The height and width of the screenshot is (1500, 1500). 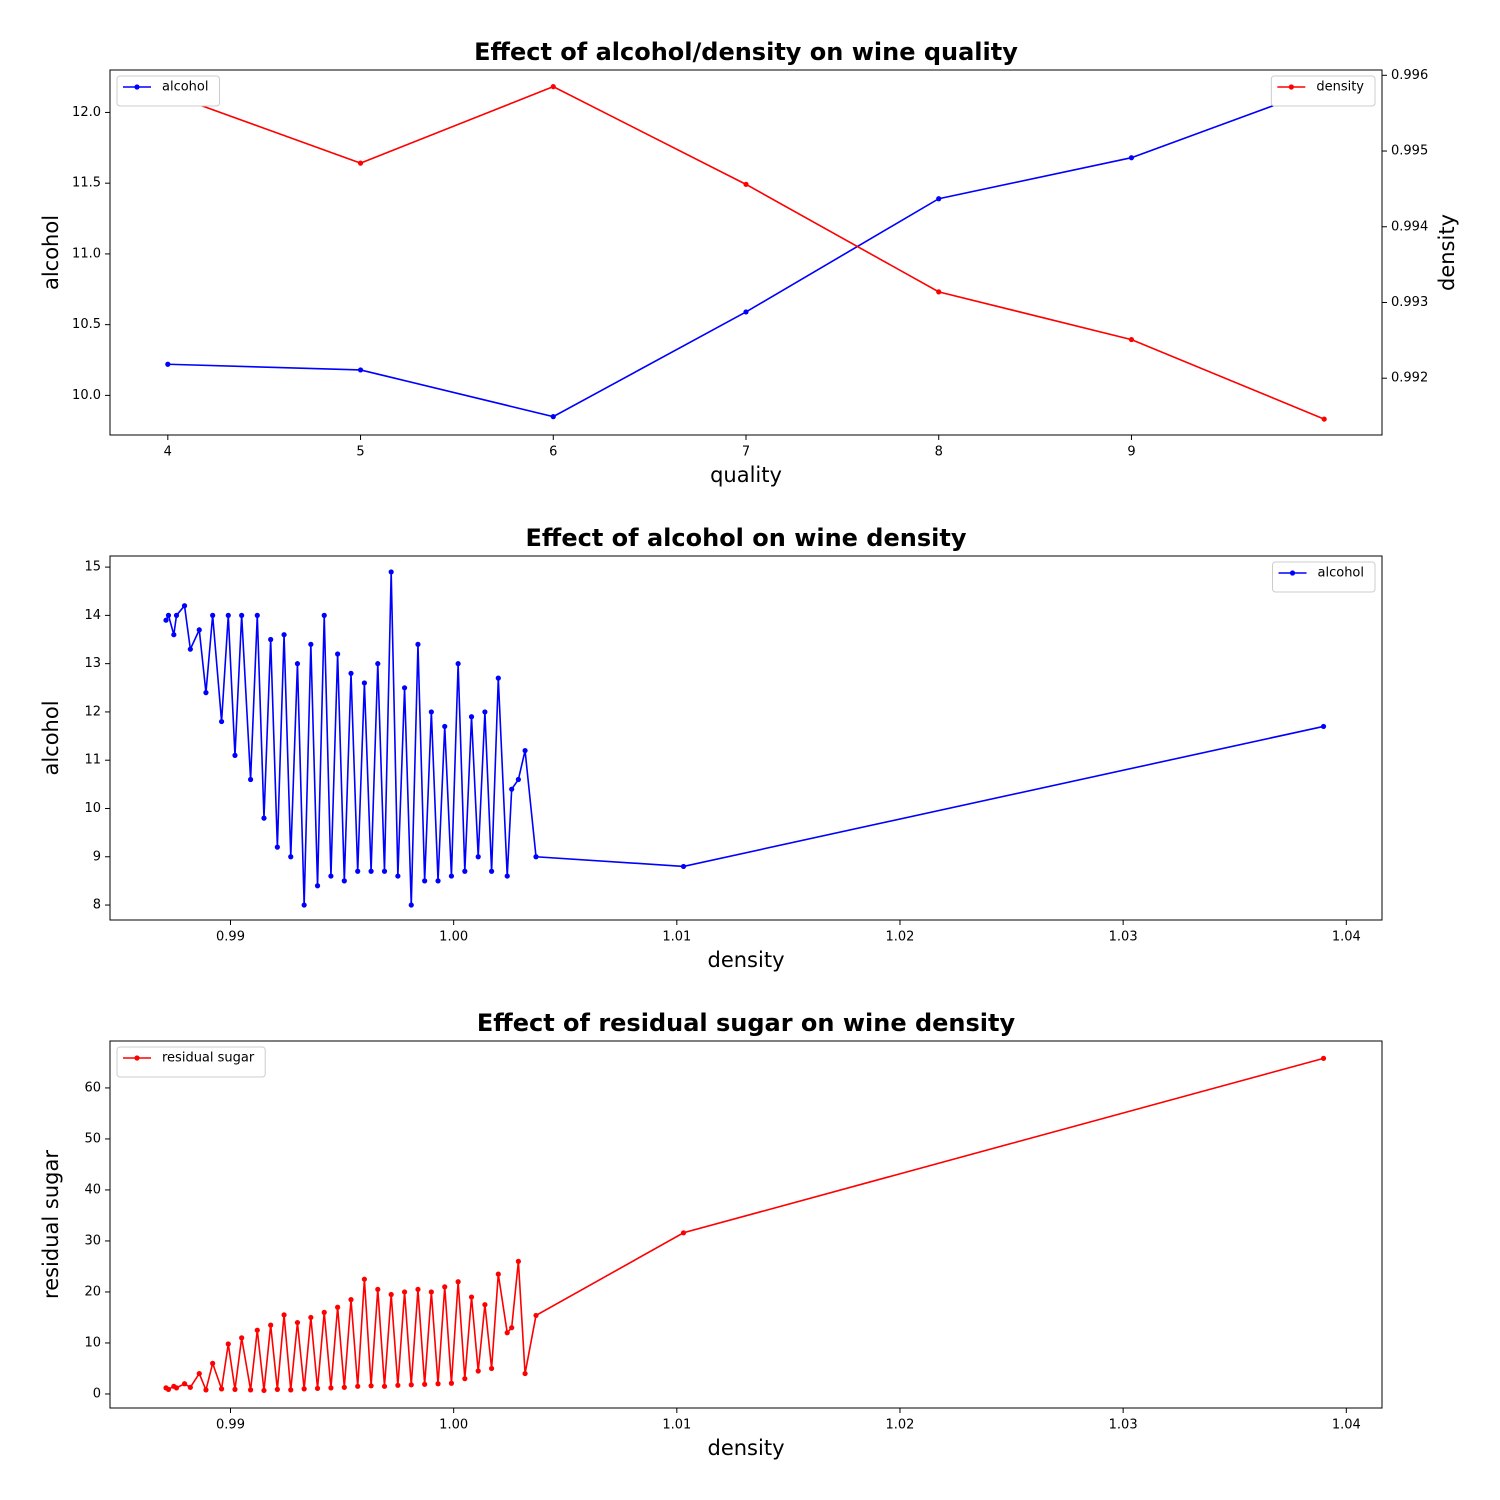 What do you see at coordinates (168, 452) in the screenshot?
I see `x-tick-label: 4` at bounding box center [168, 452].